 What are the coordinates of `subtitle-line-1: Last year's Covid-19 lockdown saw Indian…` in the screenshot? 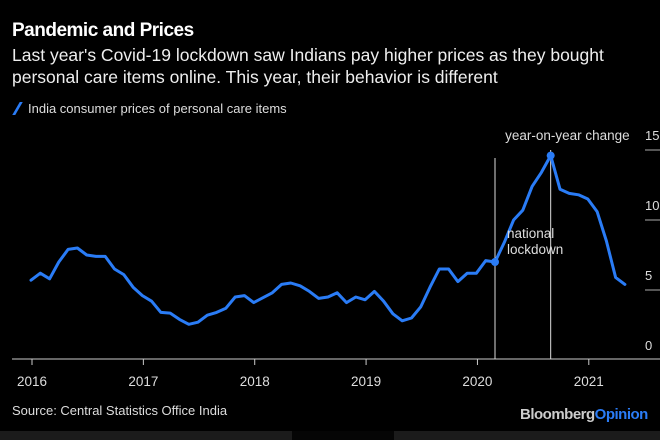 It's located at (308, 55).